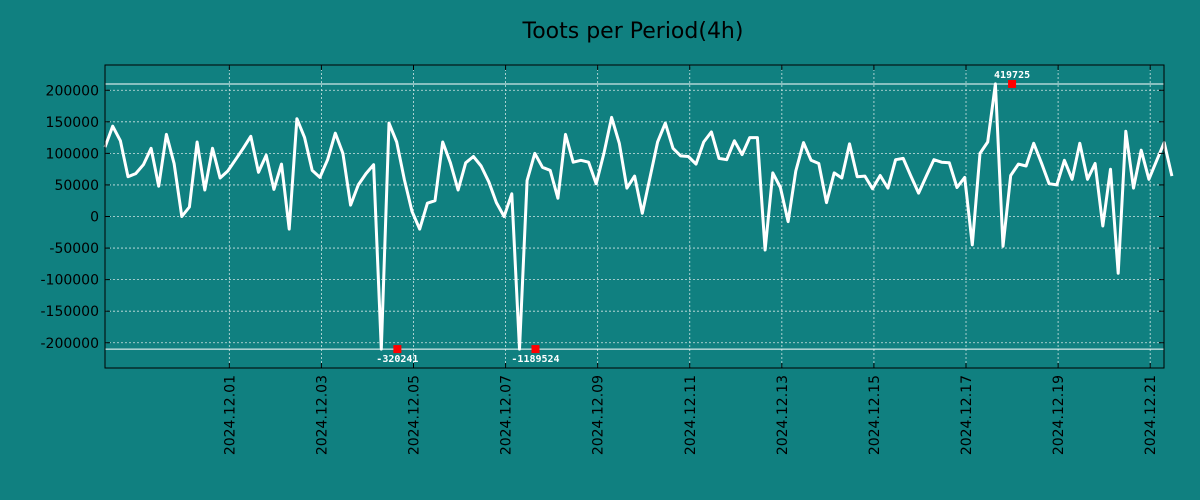 This screenshot has height=500, width=1200. Describe the element at coordinates (1059, 415) in the screenshot. I see `x-tick-label: 2024.12.19` at that location.